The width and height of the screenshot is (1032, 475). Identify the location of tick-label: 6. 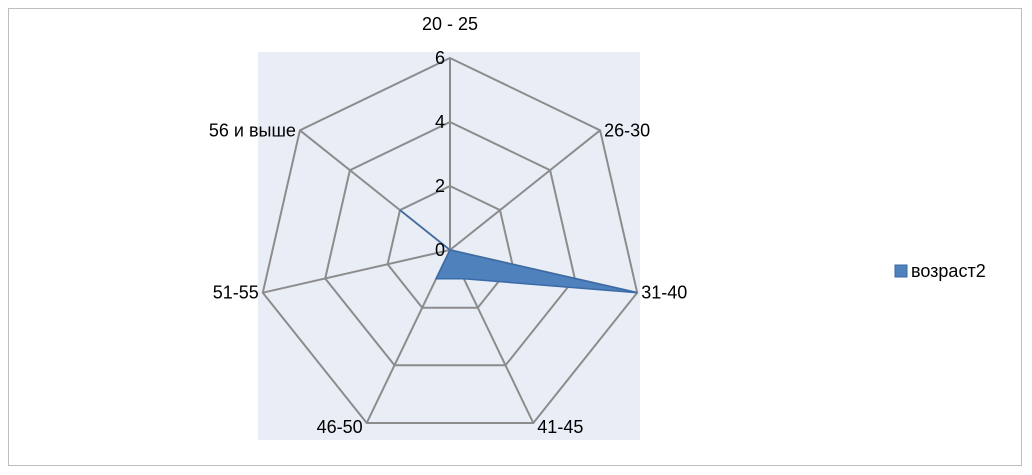
(440, 58).